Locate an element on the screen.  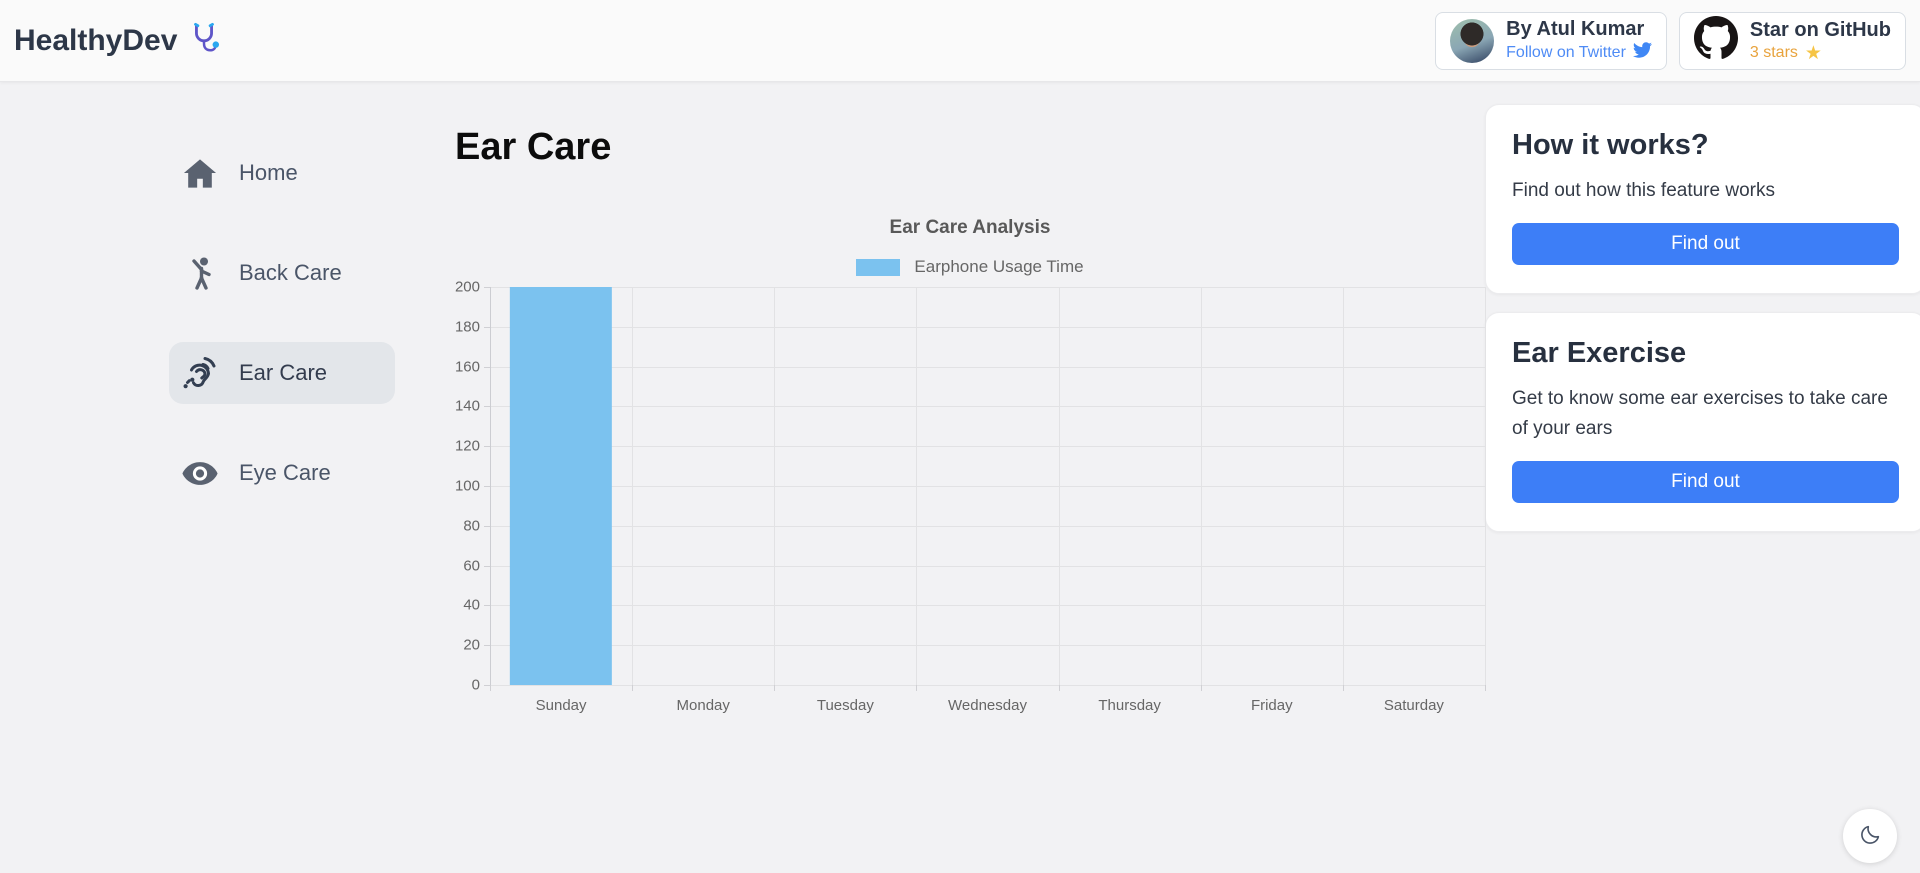
x-axis-label: Wednesday is located at coordinates (987, 705).